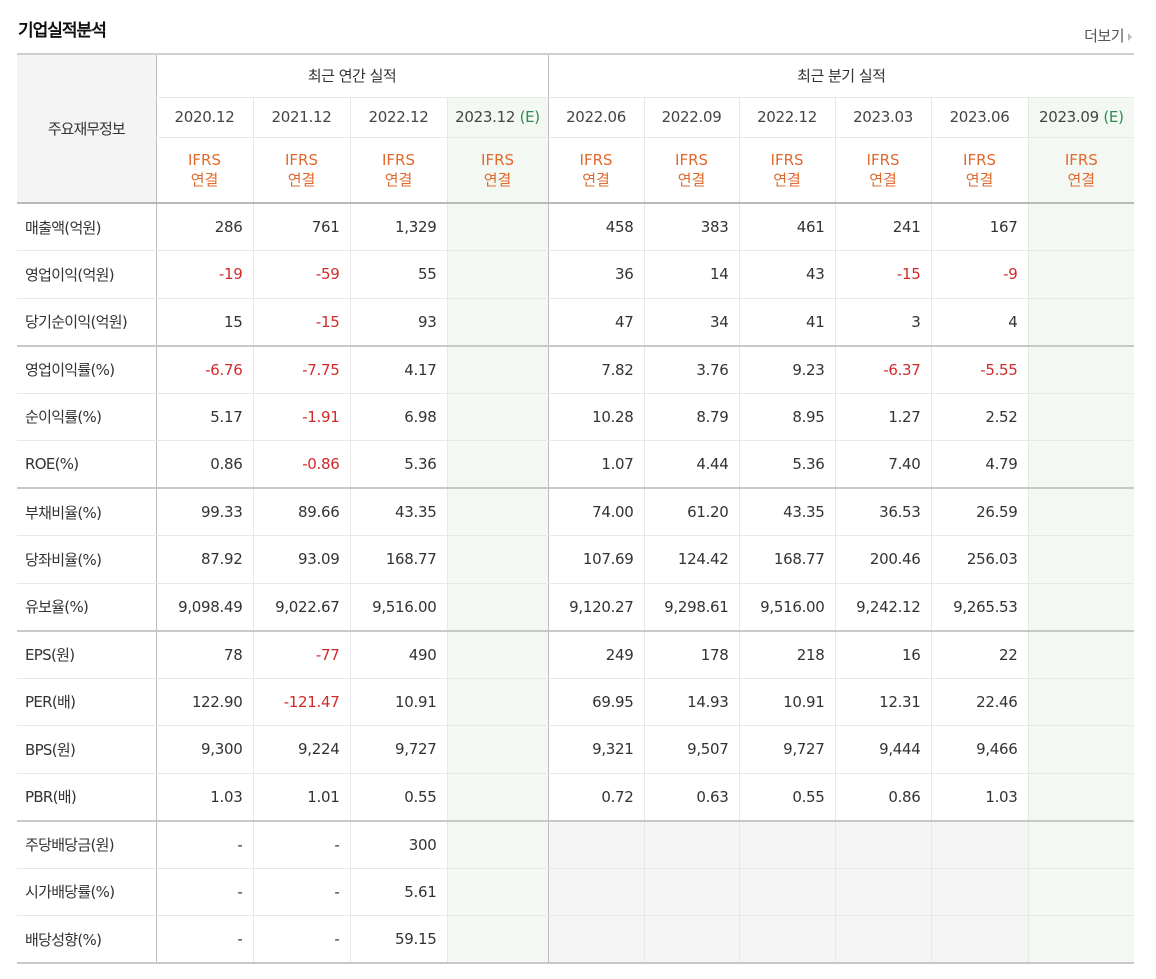 This screenshot has height=979, width=1156. I want to click on table-cell: 168.77, so click(398, 559).